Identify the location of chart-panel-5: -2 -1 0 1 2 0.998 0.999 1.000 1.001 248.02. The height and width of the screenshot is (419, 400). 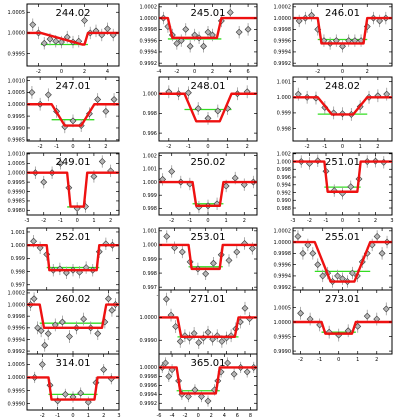
(335, 113).